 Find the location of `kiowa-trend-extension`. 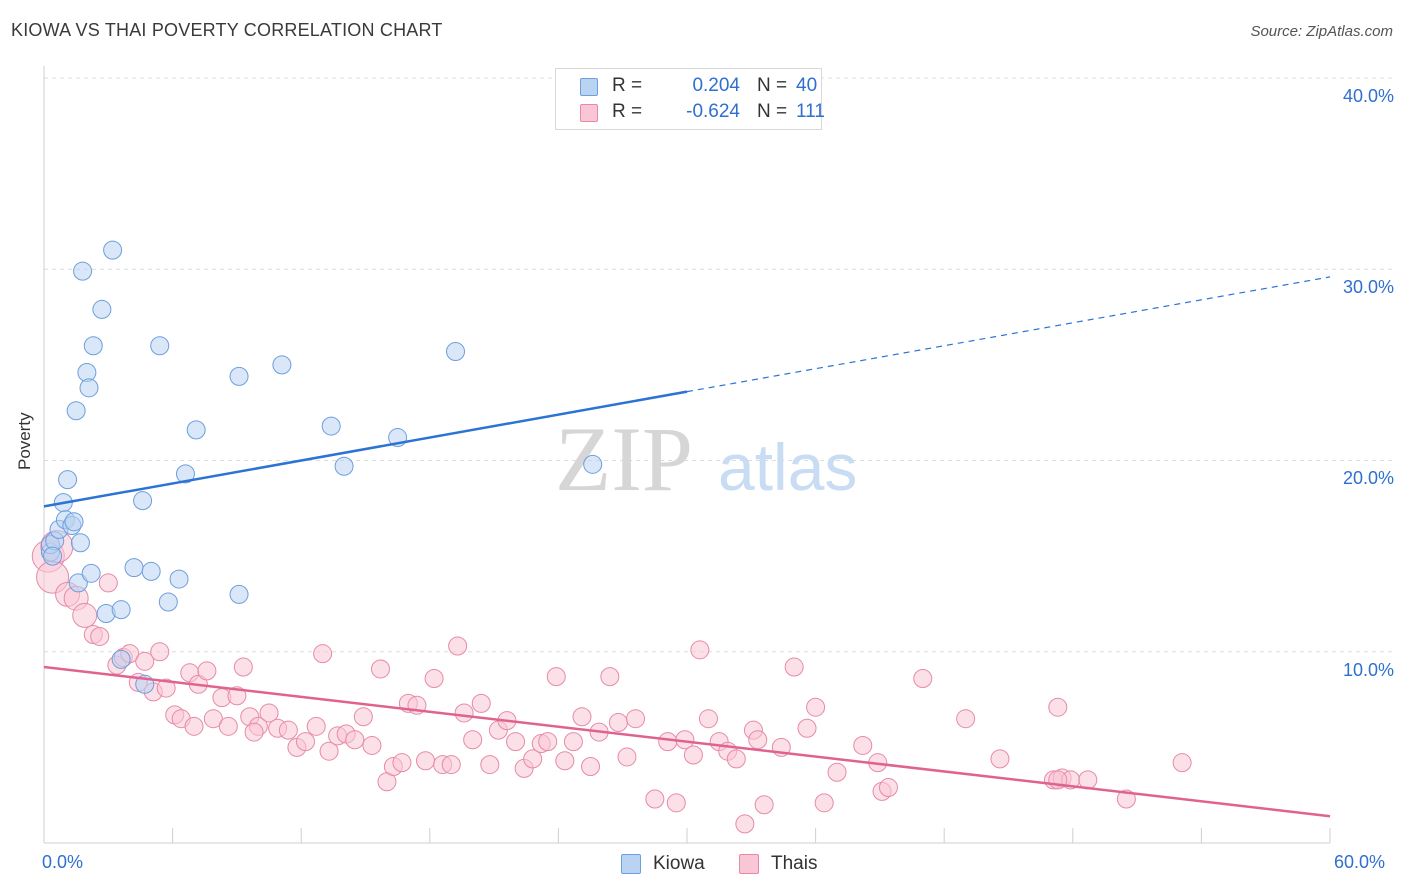

kiowa-trend-extension is located at coordinates (1008, 334).